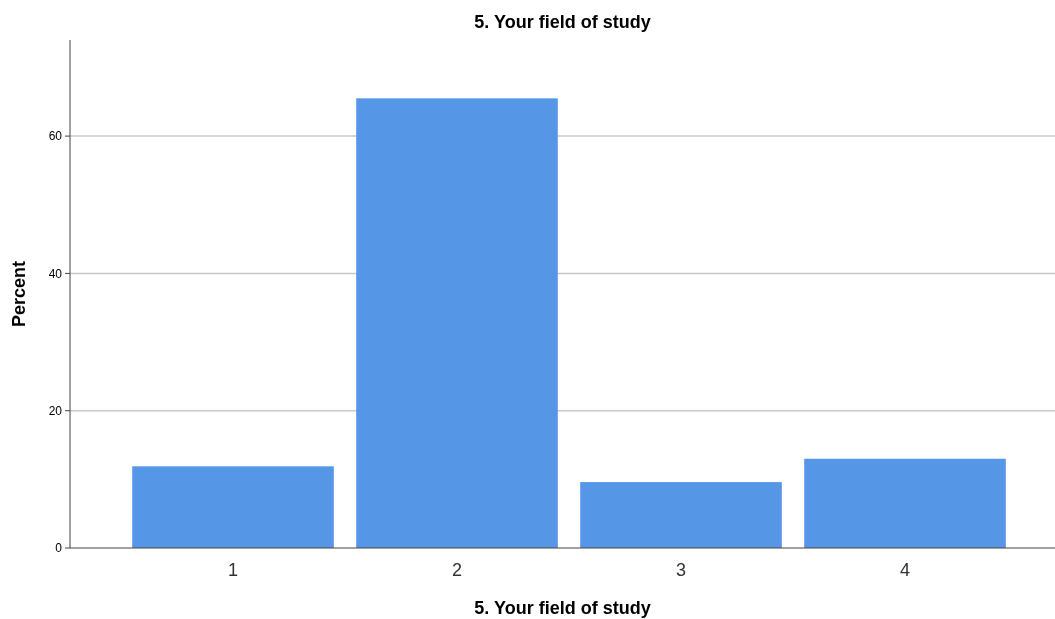 The width and height of the screenshot is (1055, 619). I want to click on y-tick-label: 40, so click(55, 273).